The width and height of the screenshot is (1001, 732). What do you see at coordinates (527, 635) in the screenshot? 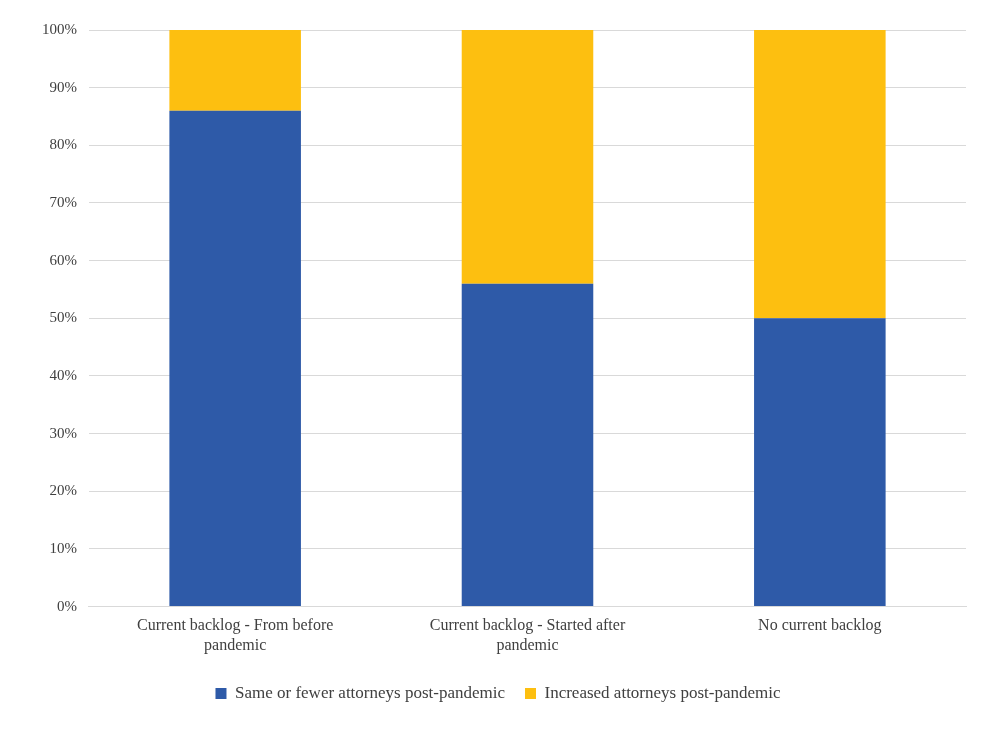
I see `x-tick-label: Current backlog - Started after pandemic` at bounding box center [527, 635].